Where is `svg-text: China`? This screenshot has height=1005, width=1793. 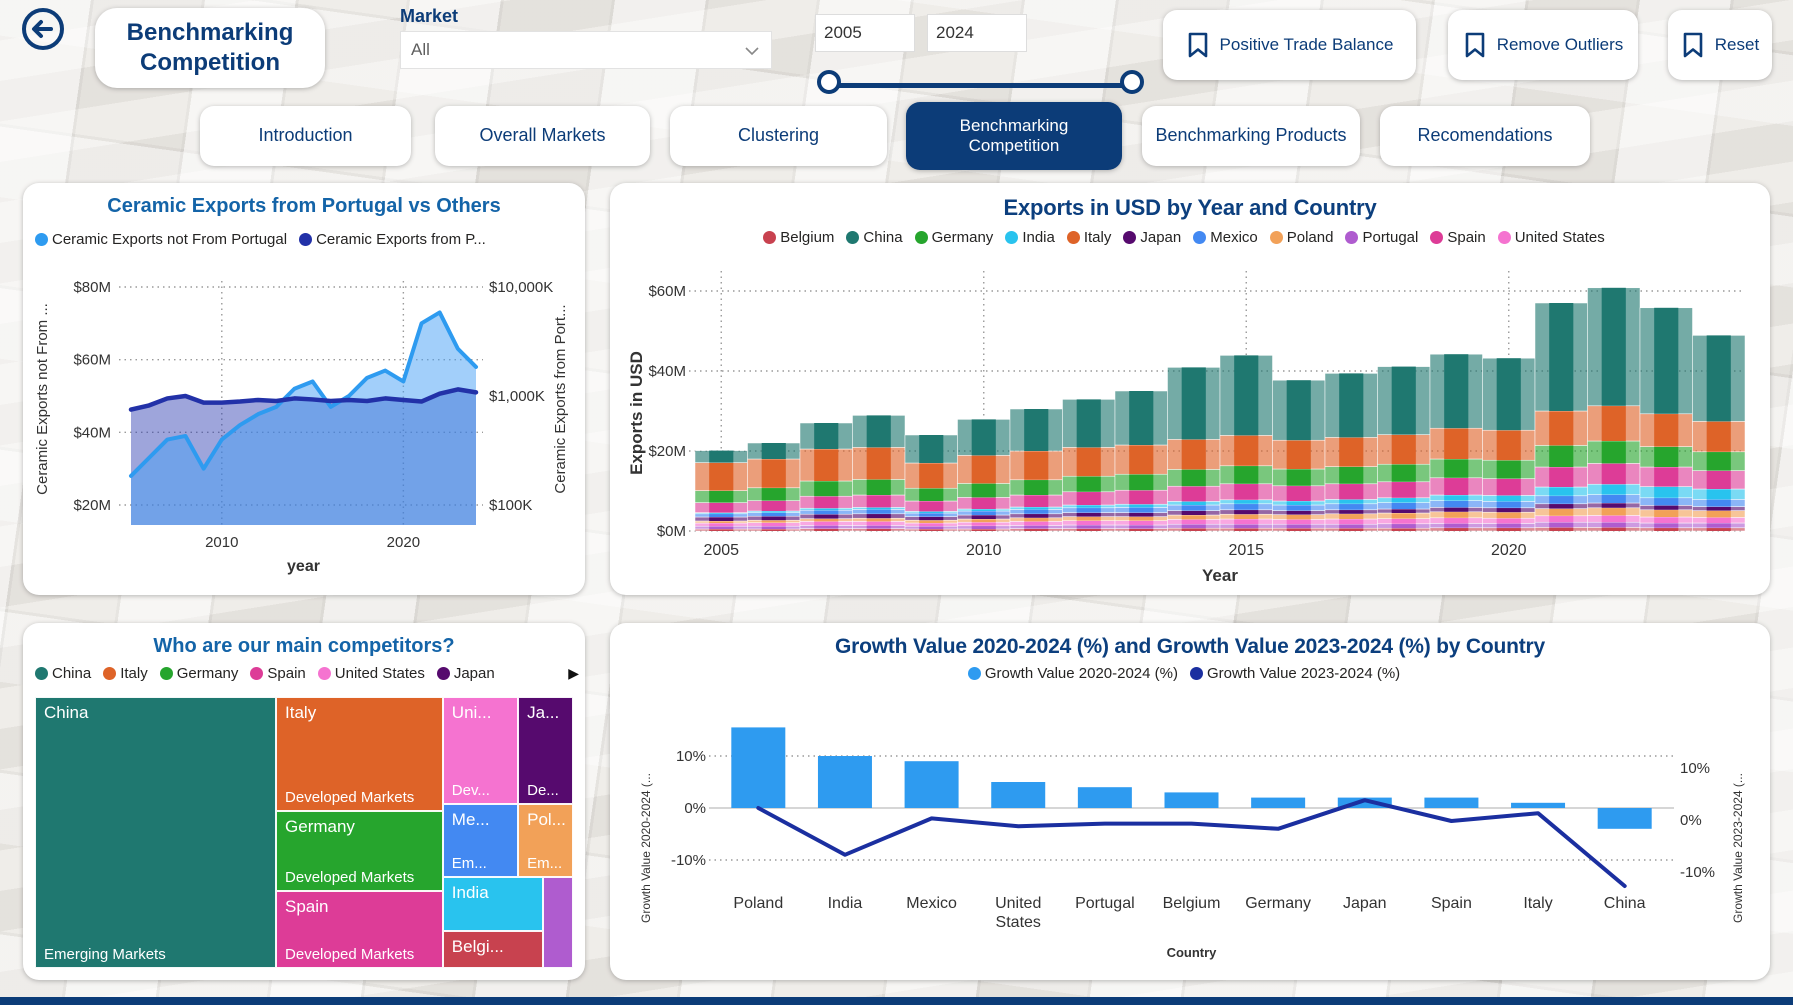
svg-text: China is located at coordinates (1625, 903).